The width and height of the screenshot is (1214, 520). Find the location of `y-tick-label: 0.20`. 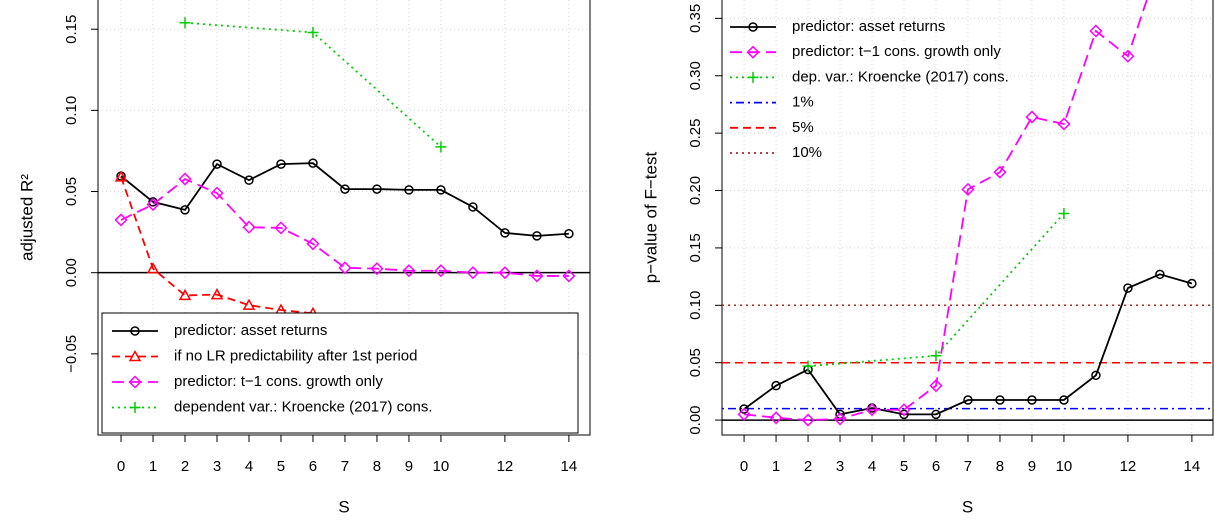

y-tick-label: 0.20 is located at coordinates (695, 190).